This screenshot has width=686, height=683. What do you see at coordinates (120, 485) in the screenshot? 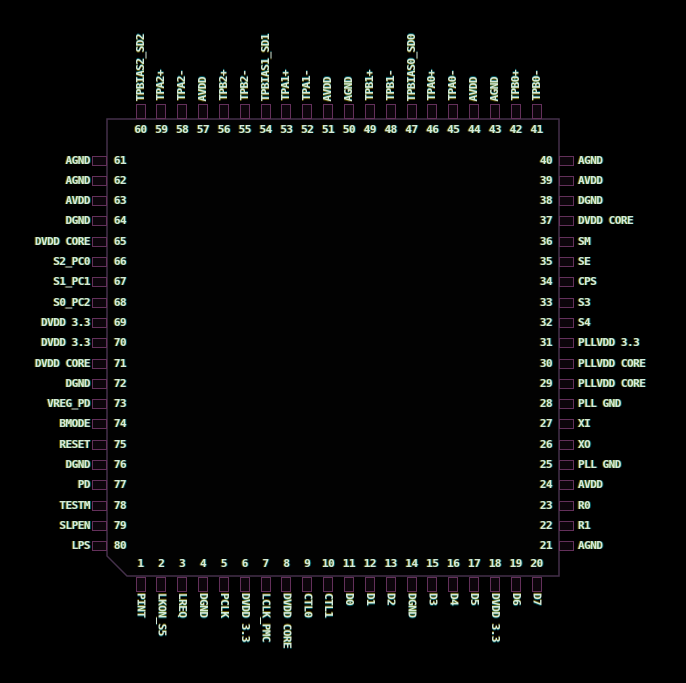
I see `pin-number: 77` at bounding box center [120, 485].